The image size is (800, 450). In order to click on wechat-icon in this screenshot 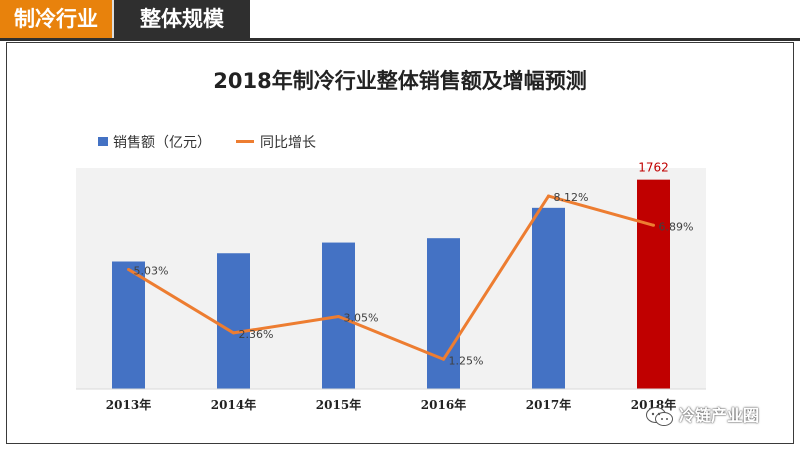, I will do `click(659, 416)`.